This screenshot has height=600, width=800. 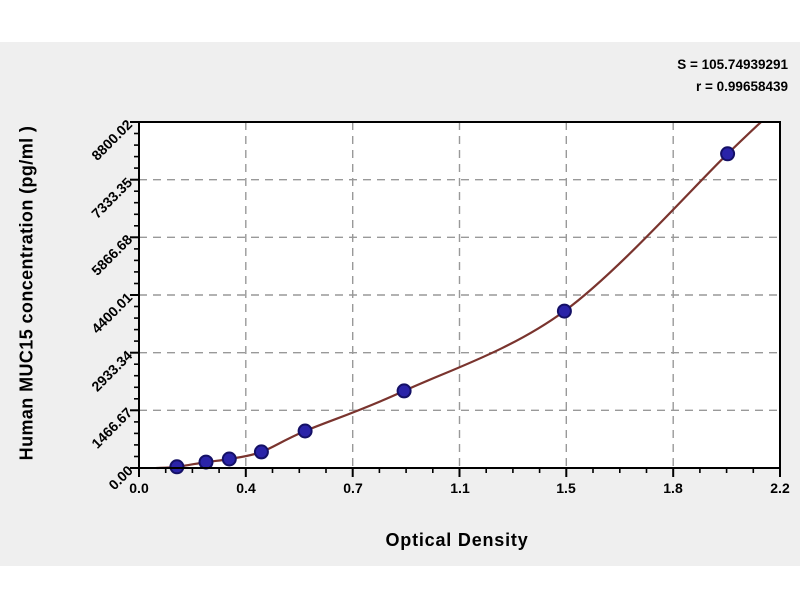 What do you see at coordinates (26, 293) in the screenshot?
I see `y-axis-title: Human MUC15 concentration (pg/ml )` at bounding box center [26, 293].